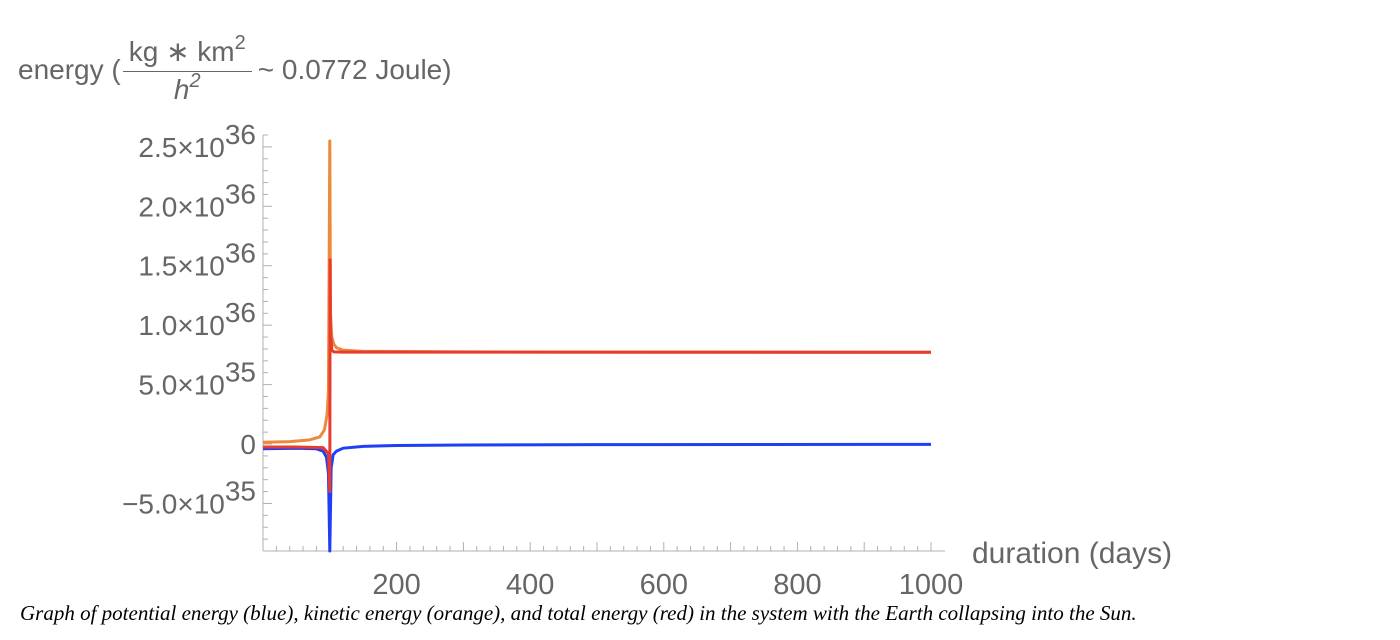  What do you see at coordinates (197, 260) in the screenshot?
I see `y-tick-label: 1.5×1036` at bounding box center [197, 260].